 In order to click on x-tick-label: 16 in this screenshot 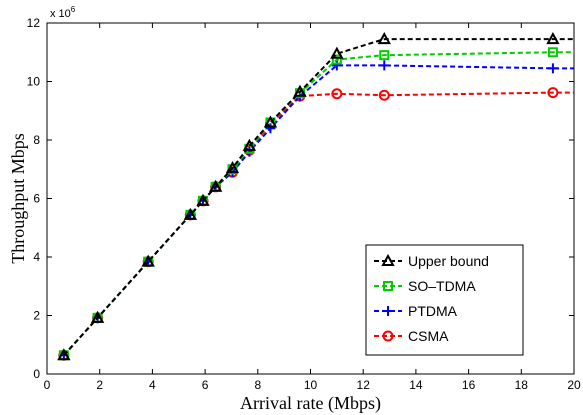, I will do `click(469, 385)`.